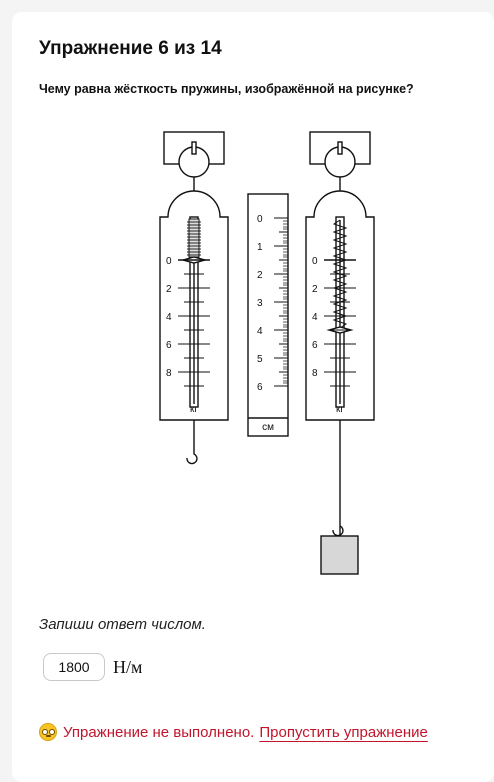 The image size is (494, 782). What do you see at coordinates (315, 317) in the screenshot?
I see `right-scale-label-4: 4` at bounding box center [315, 317].